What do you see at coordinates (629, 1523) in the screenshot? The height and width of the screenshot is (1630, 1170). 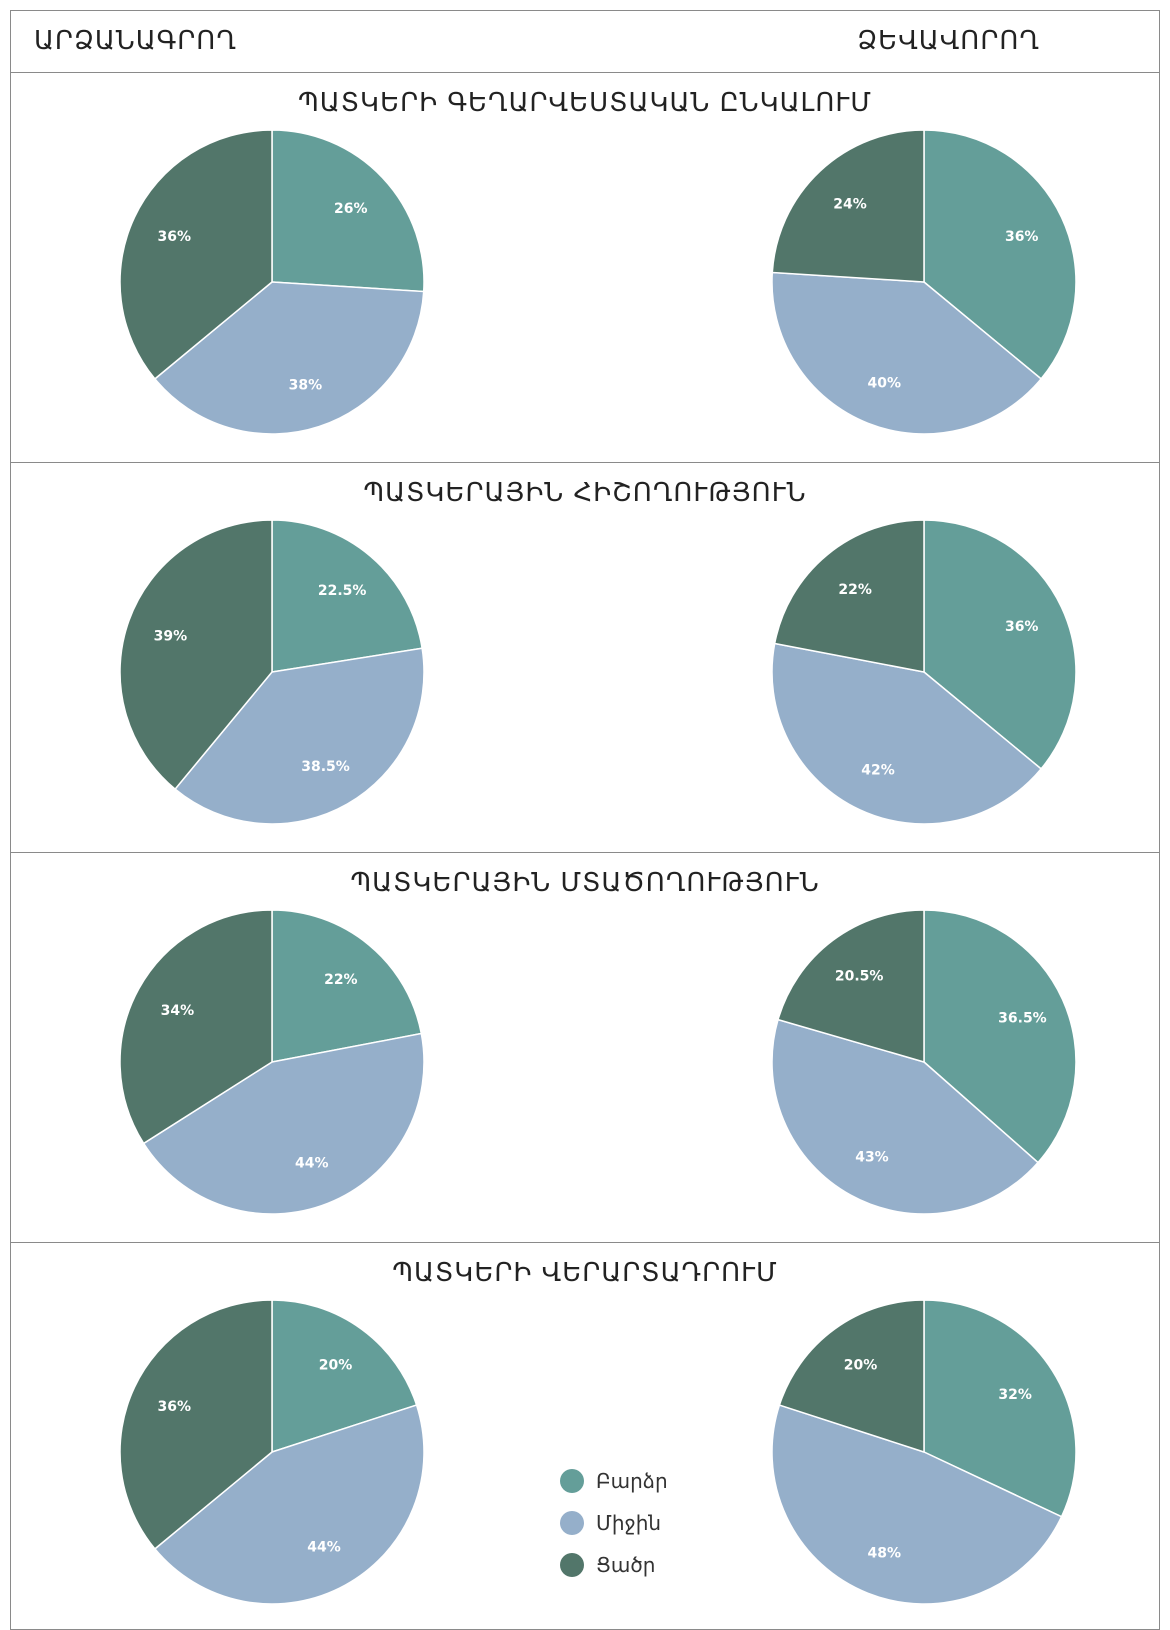 I see `legend-label: Միջին` at bounding box center [629, 1523].